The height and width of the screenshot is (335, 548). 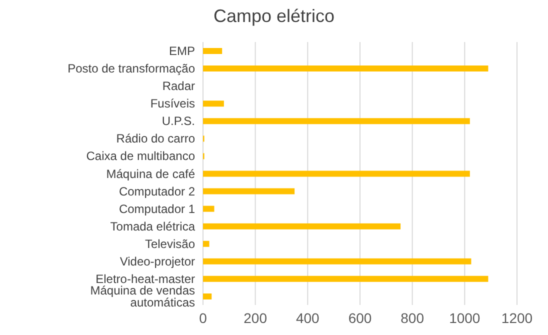 What do you see at coordinates (178, 86) in the screenshot?
I see `y-tick-label: Radar` at bounding box center [178, 86].